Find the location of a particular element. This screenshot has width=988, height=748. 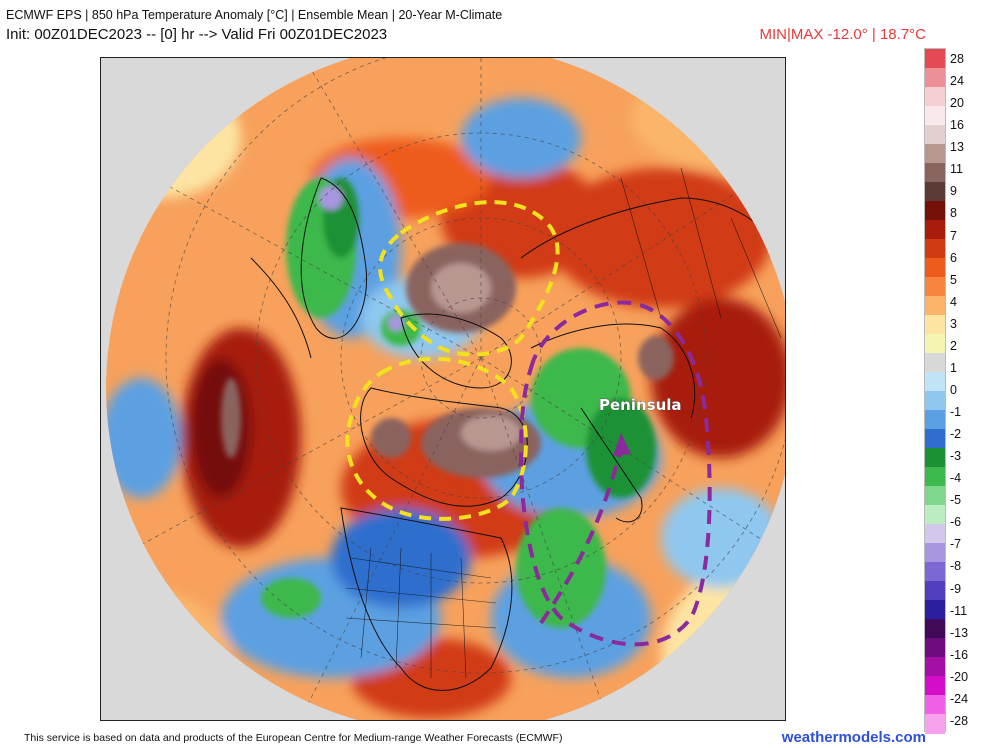

colorbar-tick-label: -7 is located at coordinates (956, 544).